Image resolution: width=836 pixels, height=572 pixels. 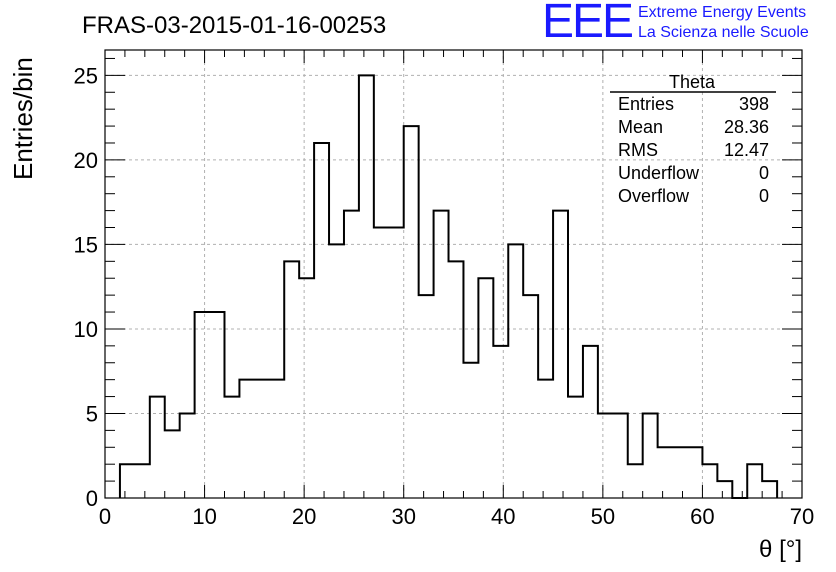 I want to click on x-tick-label: 50, so click(x=603, y=516).